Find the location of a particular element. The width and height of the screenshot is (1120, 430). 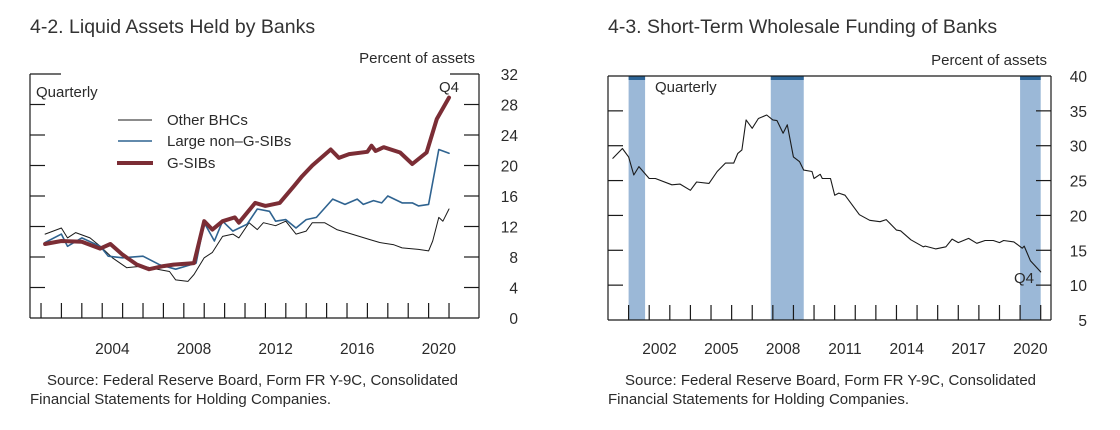

series-line-g-sibs is located at coordinates (247, 183).